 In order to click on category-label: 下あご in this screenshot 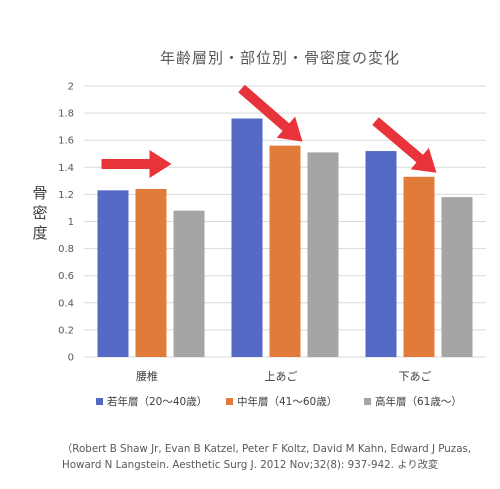, I will do `click(415, 376)`.